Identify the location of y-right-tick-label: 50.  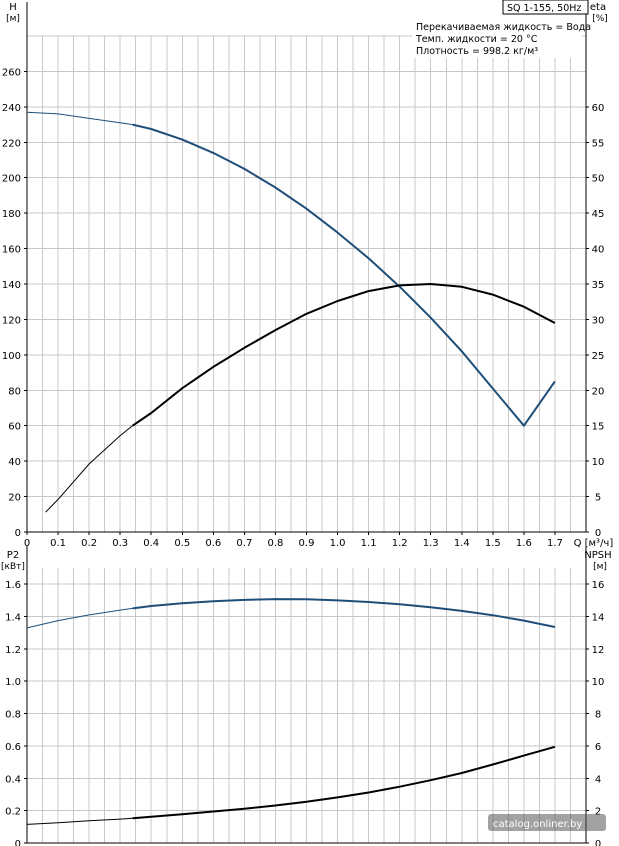
(598, 179).